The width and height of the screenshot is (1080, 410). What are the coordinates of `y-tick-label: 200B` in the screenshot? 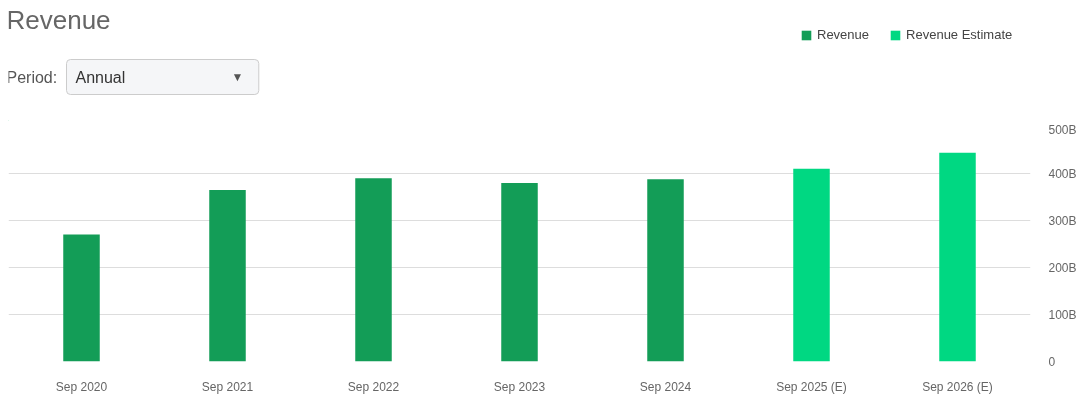 It's located at (1062, 267).